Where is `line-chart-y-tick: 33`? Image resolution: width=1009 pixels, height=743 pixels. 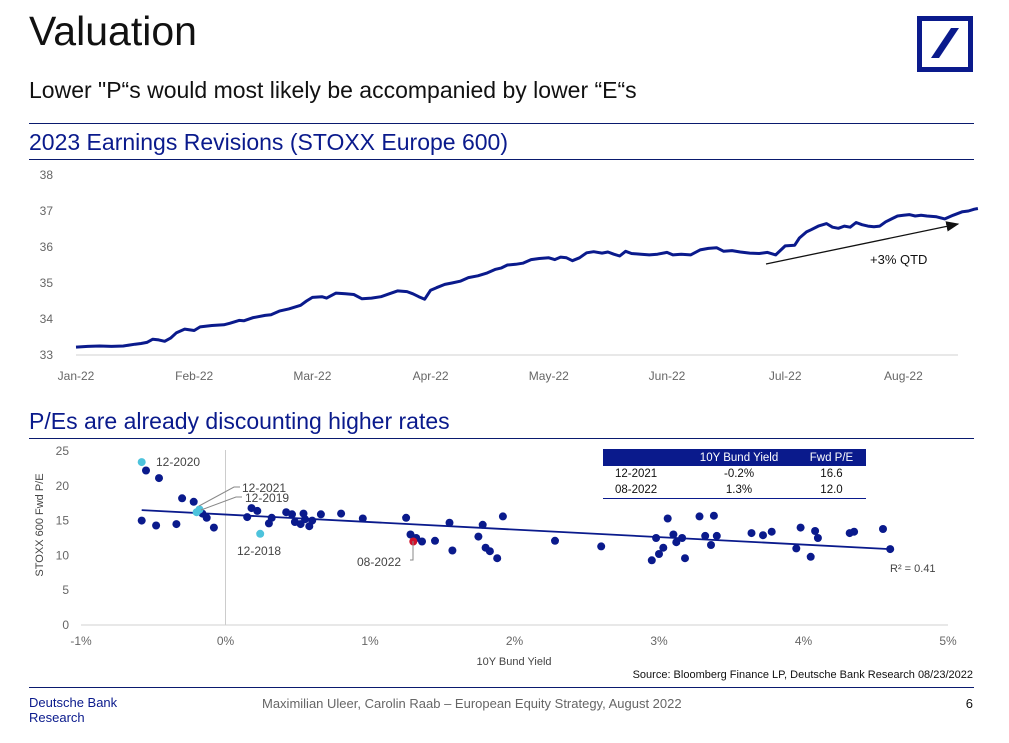
line-chart-y-tick: 33 is located at coordinates (47, 355).